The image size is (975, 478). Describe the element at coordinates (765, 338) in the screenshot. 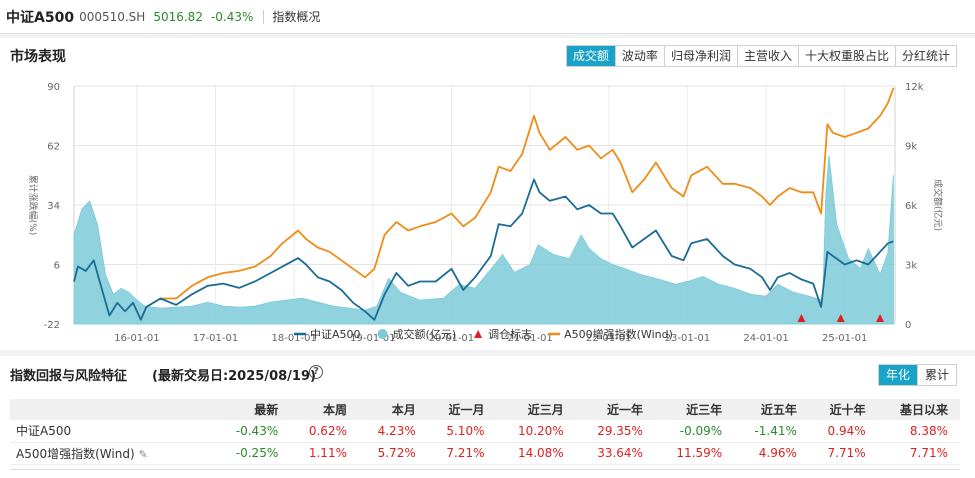

I see `x-tick-label: 24-01-01` at that location.